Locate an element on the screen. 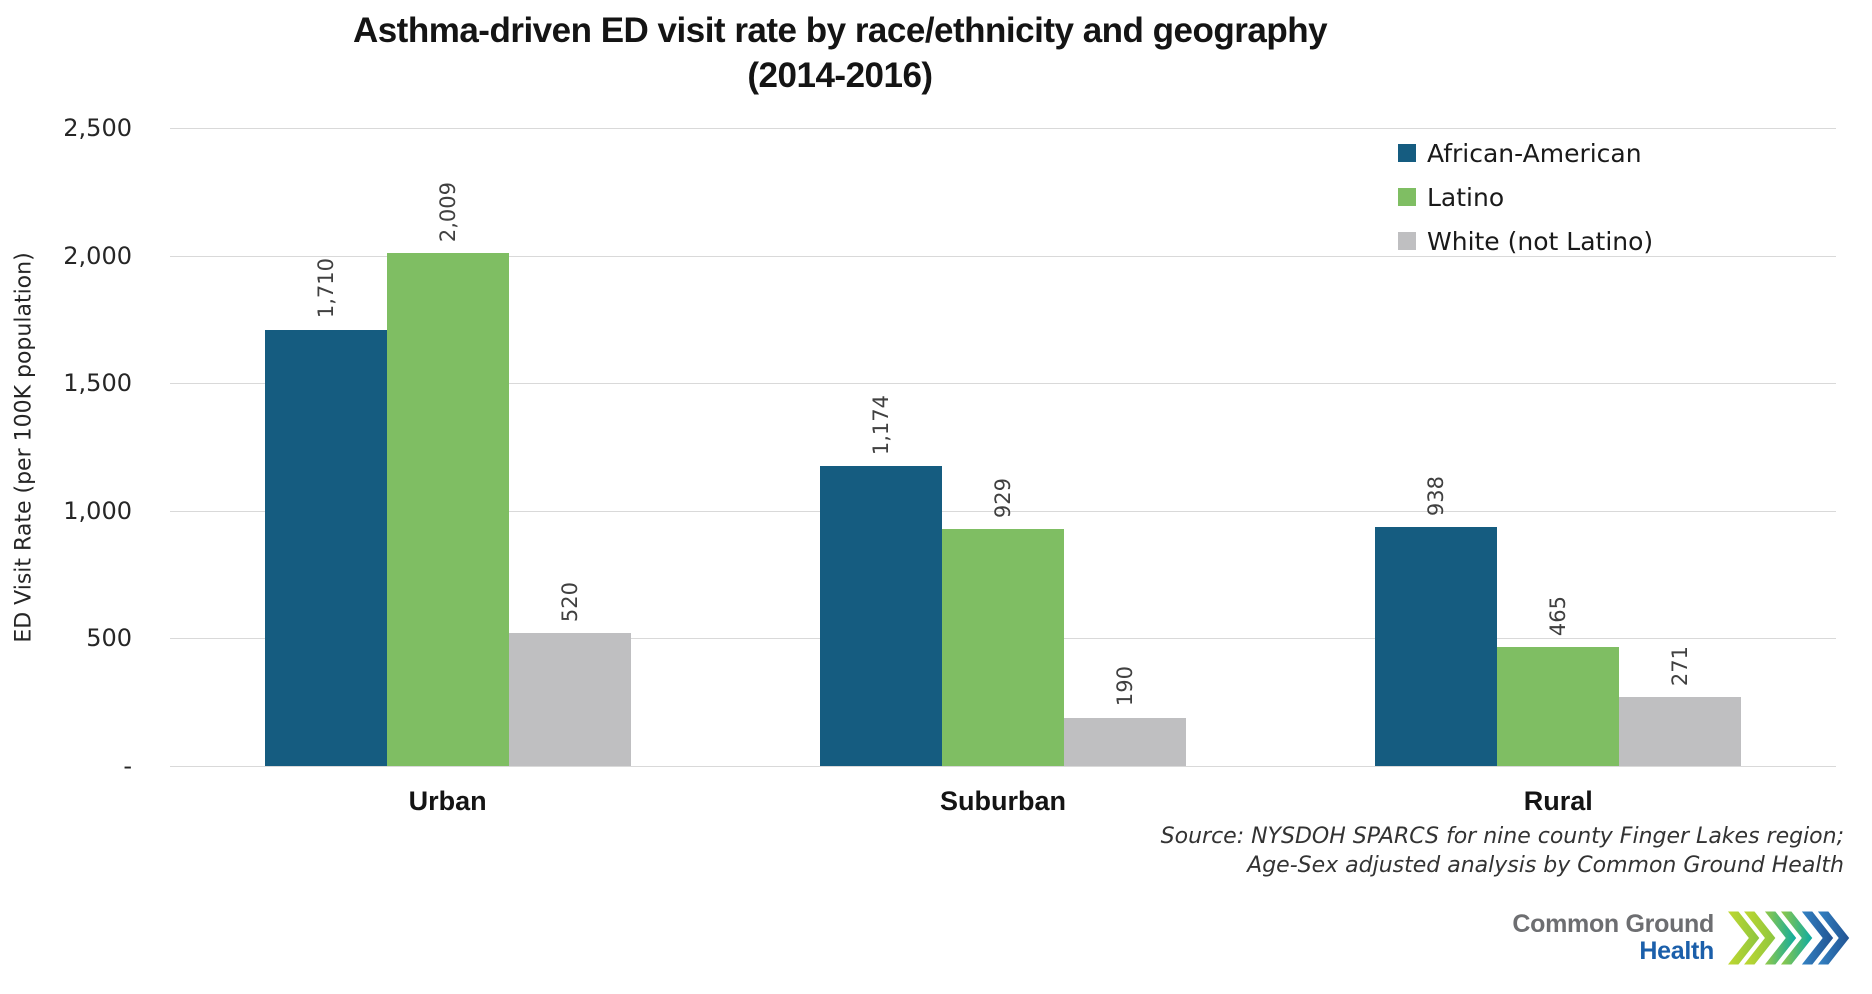  chart-title-line2: (2014-2016) is located at coordinates (840, 75).